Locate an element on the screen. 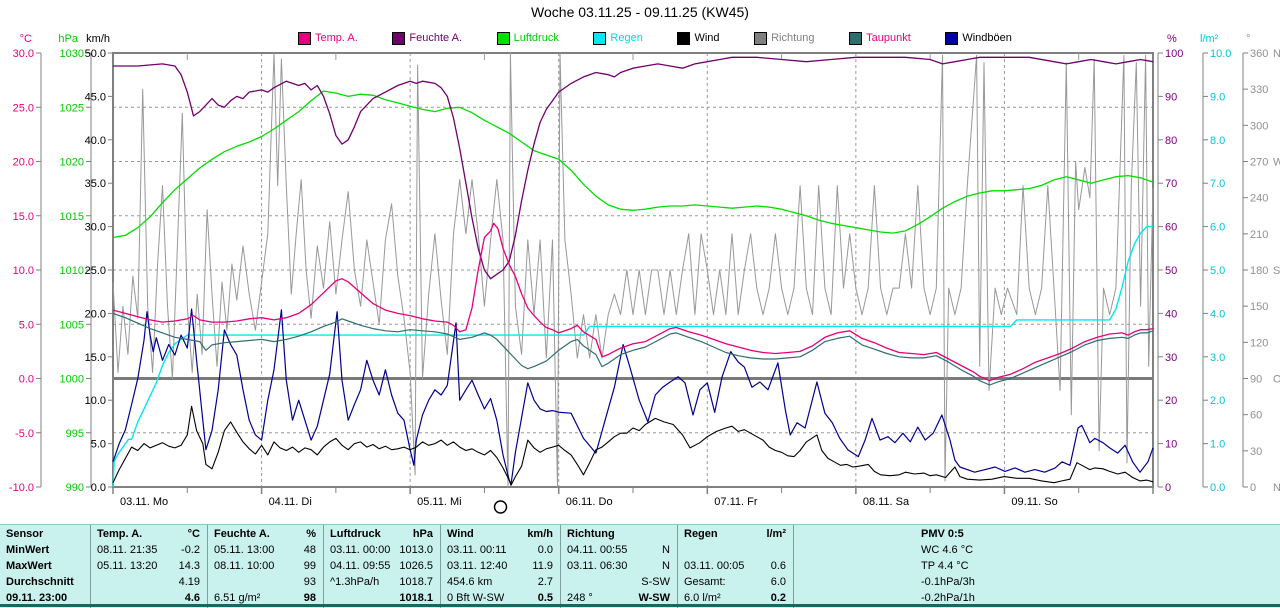 This screenshot has height=608, width=1280. legend-item-windboeen: Windböen is located at coordinates (978, 38).